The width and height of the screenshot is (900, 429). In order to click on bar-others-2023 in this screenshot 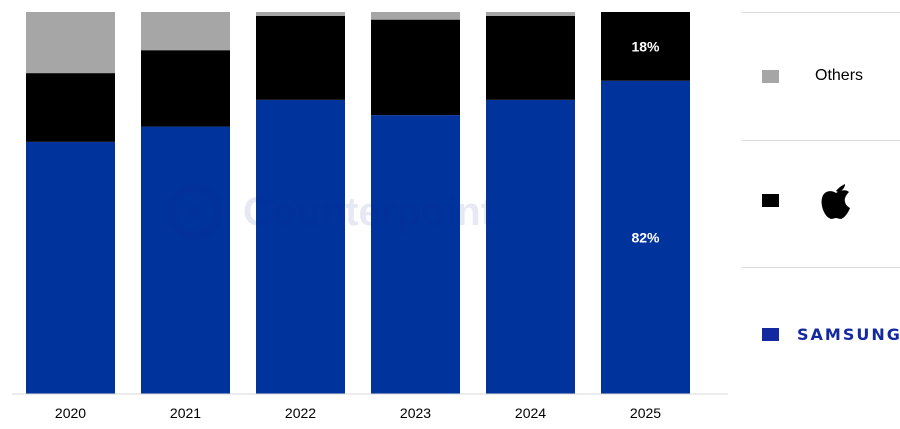, I will do `click(415, 16)`.